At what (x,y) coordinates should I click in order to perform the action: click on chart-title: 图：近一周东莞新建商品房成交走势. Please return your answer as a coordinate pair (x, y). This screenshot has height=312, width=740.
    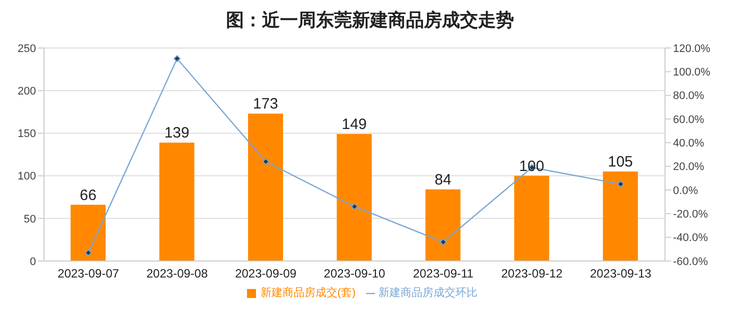
    Looking at the image, I should click on (370, 20).